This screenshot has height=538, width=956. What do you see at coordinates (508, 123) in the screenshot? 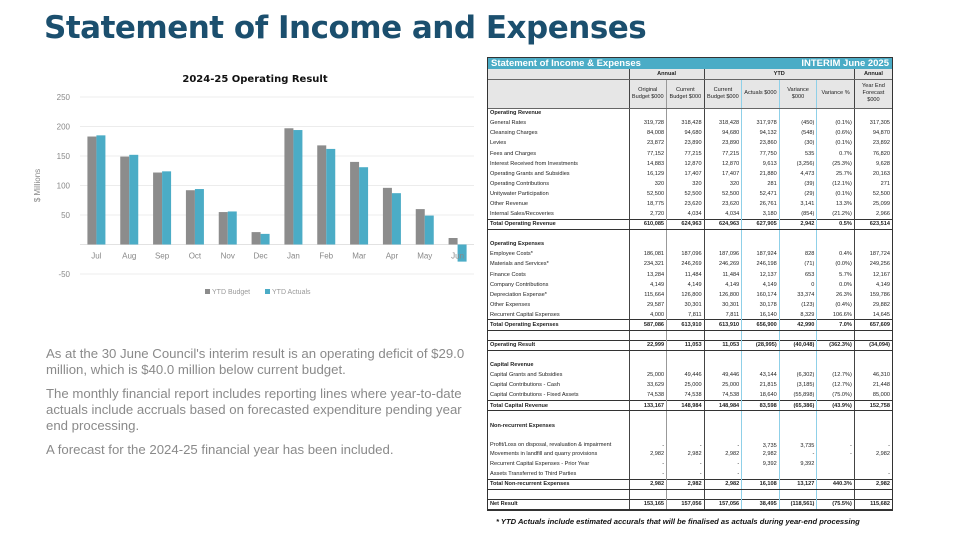
I see `row-label: General Rates` at bounding box center [508, 123].